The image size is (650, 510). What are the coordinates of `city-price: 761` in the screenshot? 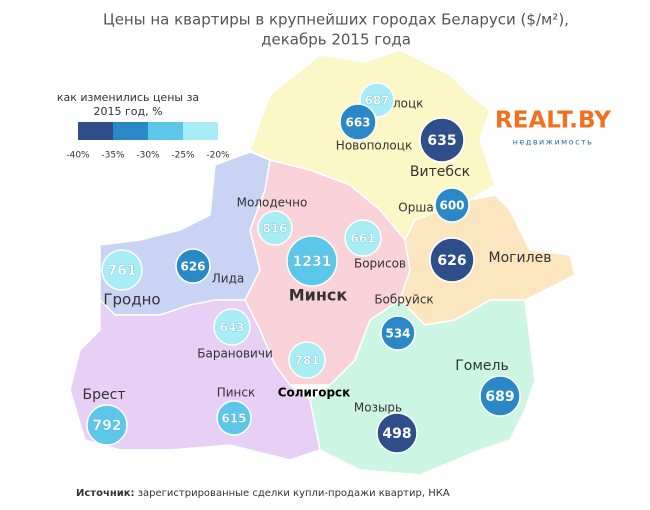 It's located at (121, 271).